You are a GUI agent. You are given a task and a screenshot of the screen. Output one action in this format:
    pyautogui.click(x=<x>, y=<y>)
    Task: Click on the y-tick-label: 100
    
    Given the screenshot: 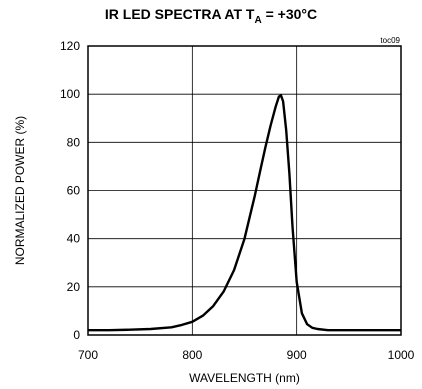 What is the action you would take?
    pyautogui.click(x=70, y=94)
    